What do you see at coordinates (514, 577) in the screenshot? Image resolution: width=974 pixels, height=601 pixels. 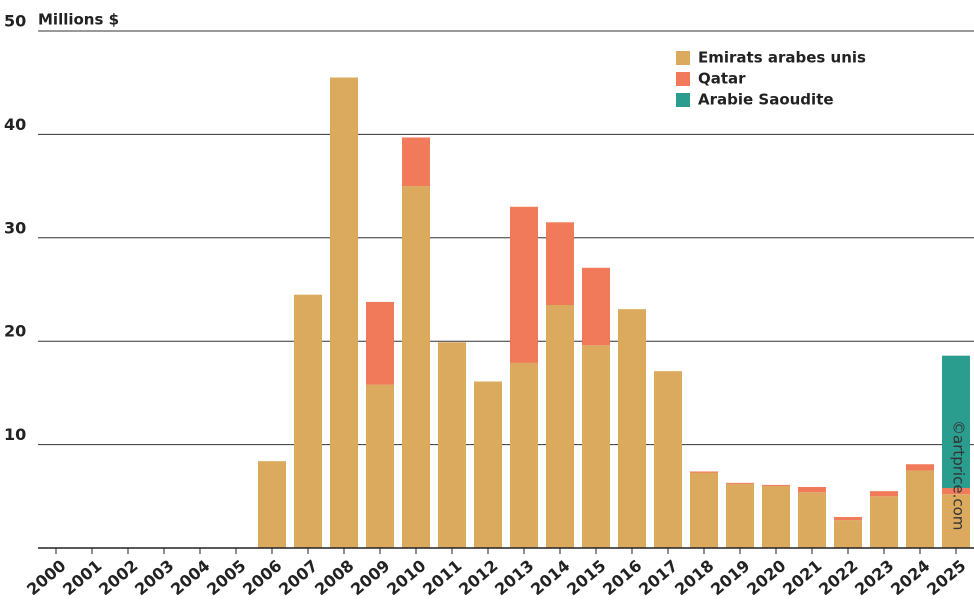 I see `x-tick-label: 2013` at bounding box center [514, 577].